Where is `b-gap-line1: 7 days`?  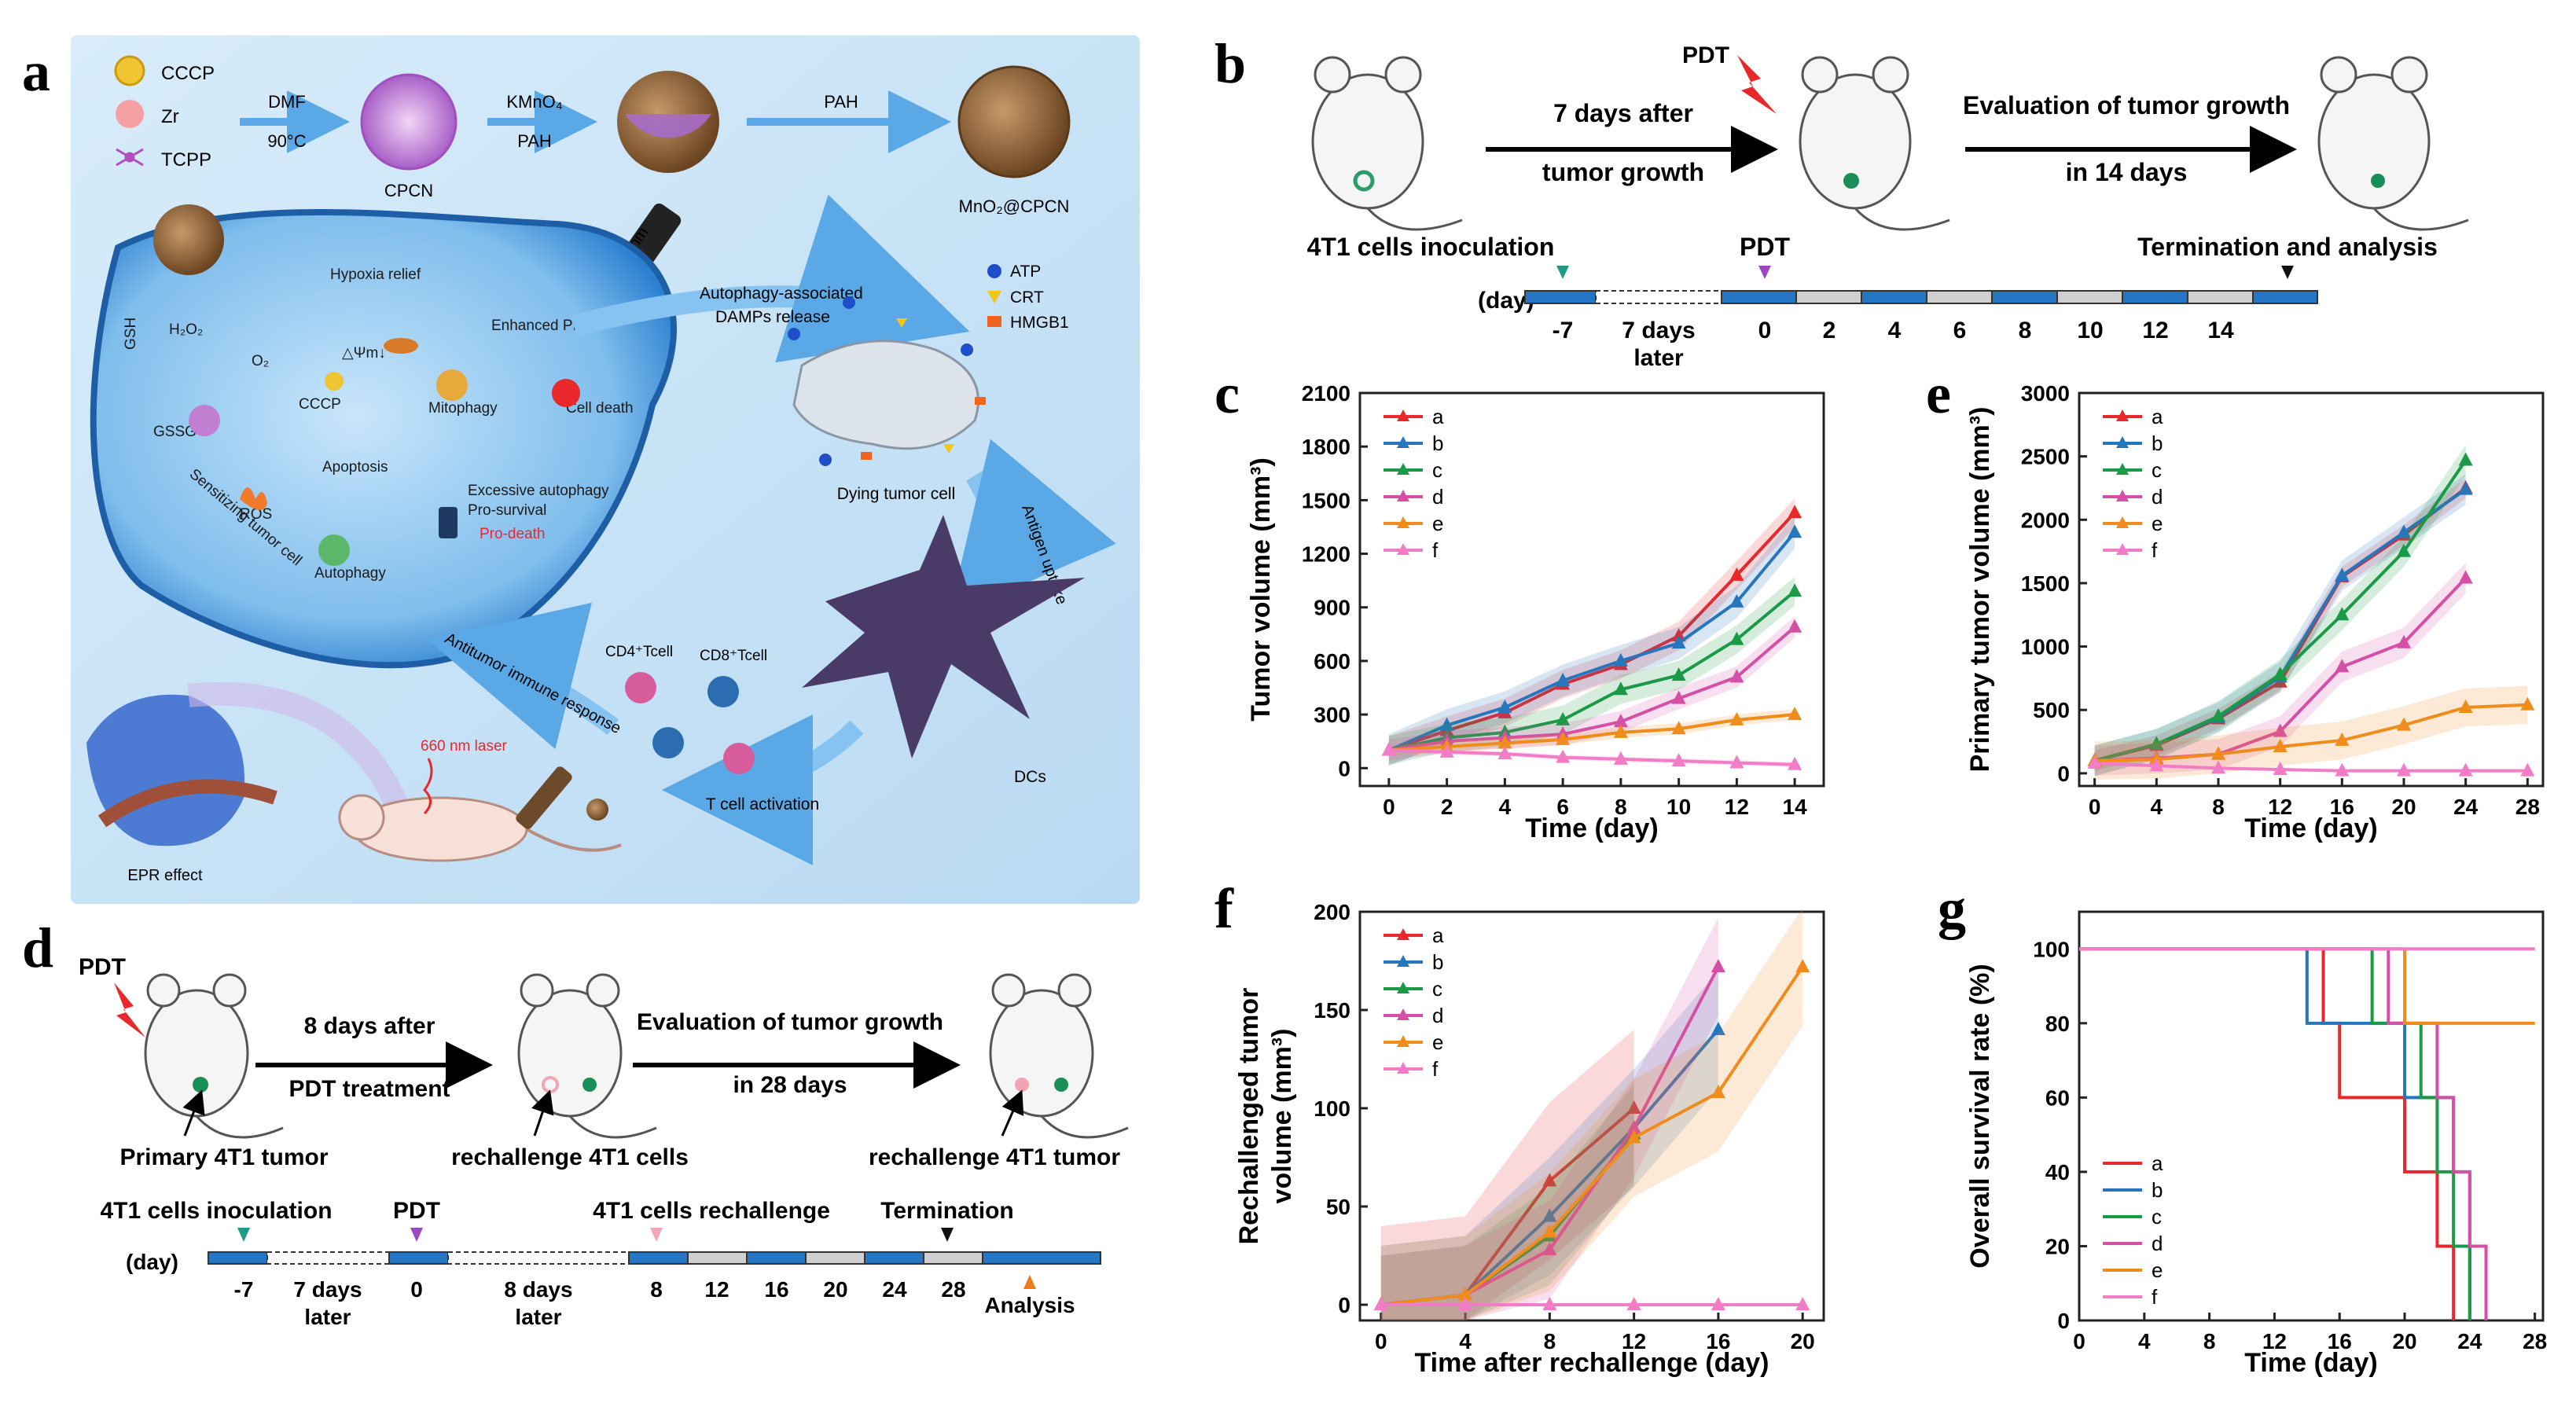
b-gap-line1: 7 days is located at coordinates (1658, 330).